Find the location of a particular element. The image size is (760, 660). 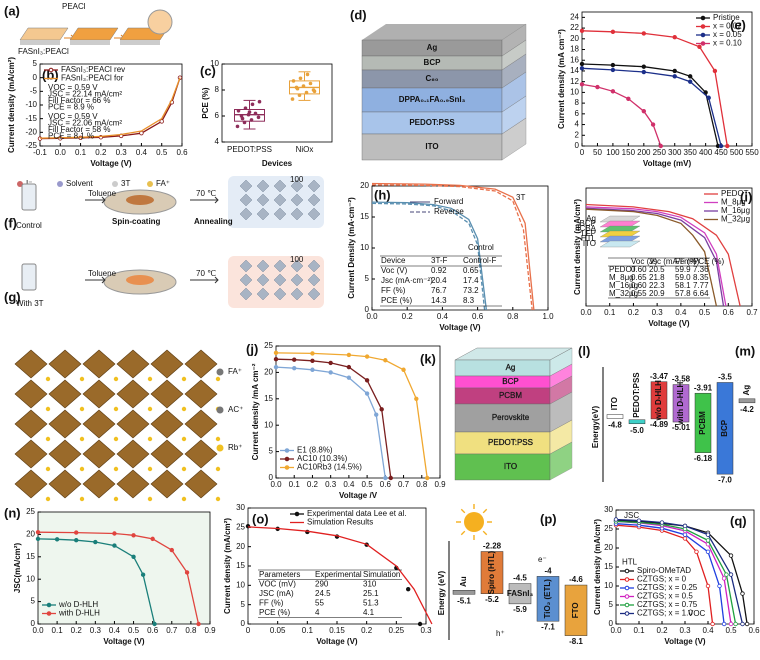

annotation: Annealing is located at coordinates (213, 221).